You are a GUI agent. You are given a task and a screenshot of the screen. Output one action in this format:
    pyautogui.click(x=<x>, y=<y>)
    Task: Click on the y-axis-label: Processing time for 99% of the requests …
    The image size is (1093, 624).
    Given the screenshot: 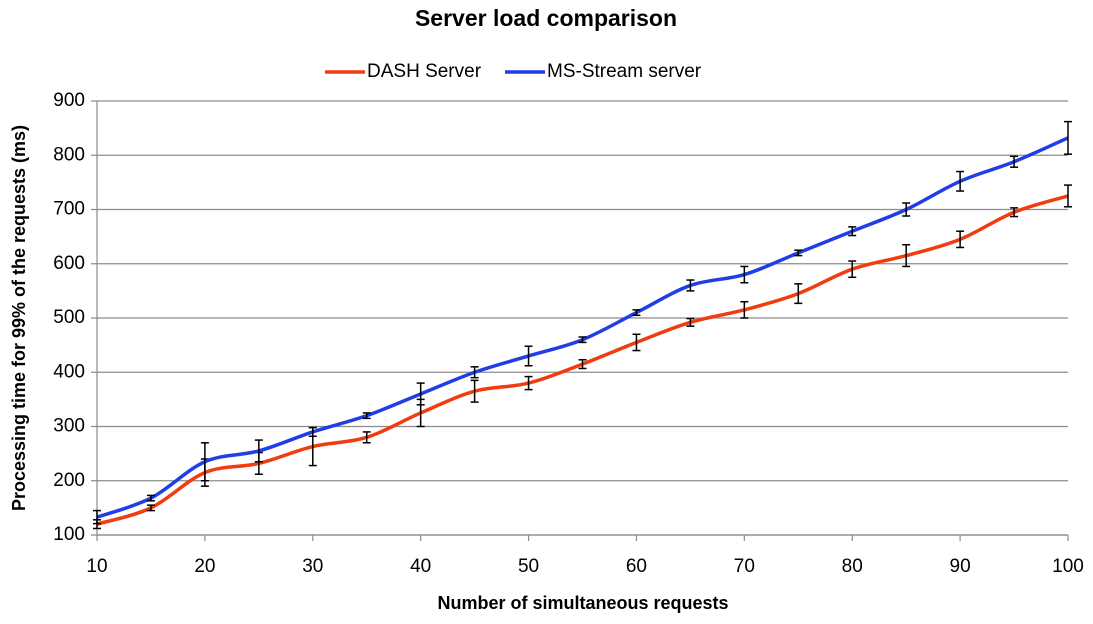 What is the action you would take?
    pyautogui.click(x=19, y=318)
    